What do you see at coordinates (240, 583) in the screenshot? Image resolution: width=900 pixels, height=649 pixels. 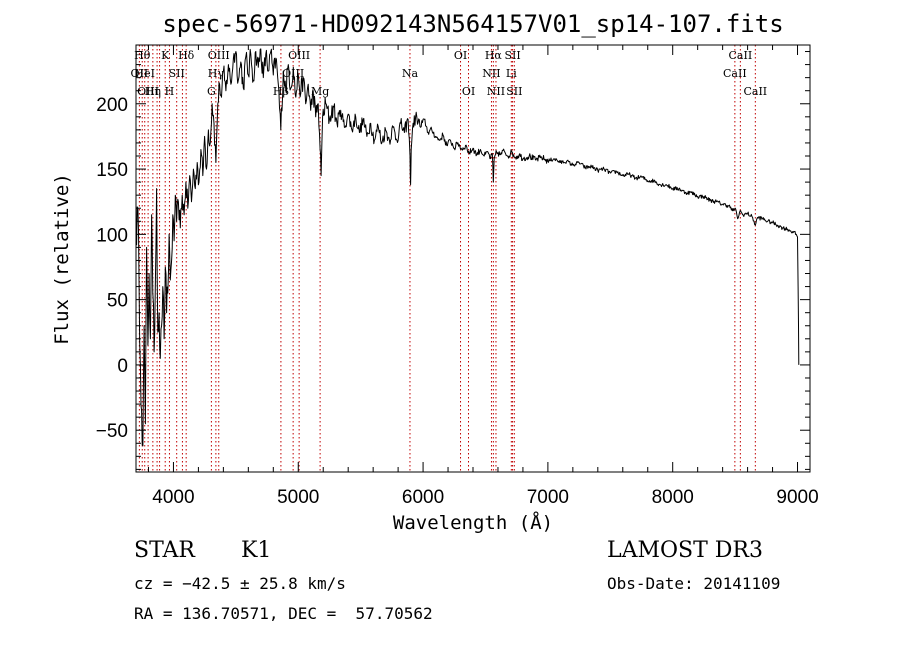 I see `redshift-text: cz = −42.5 ± 25.8 km/s` at bounding box center [240, 583].